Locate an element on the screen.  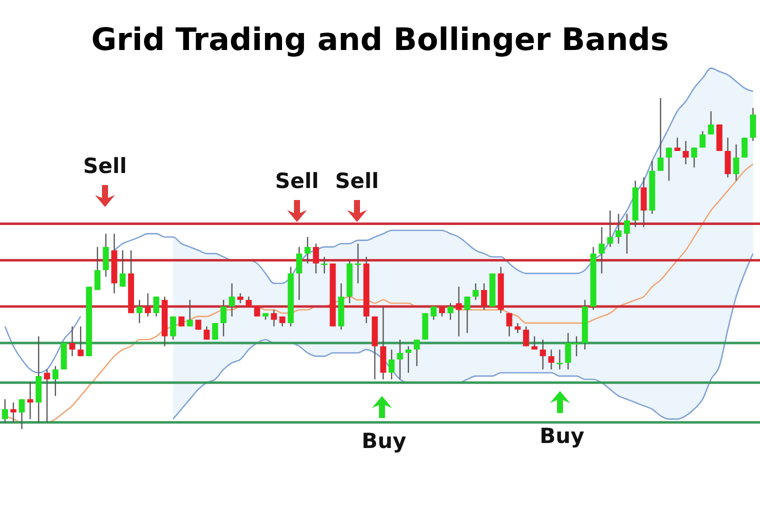
chart-title: Grid Trading and Bollinger Bands is located at coordinates (380, 40).